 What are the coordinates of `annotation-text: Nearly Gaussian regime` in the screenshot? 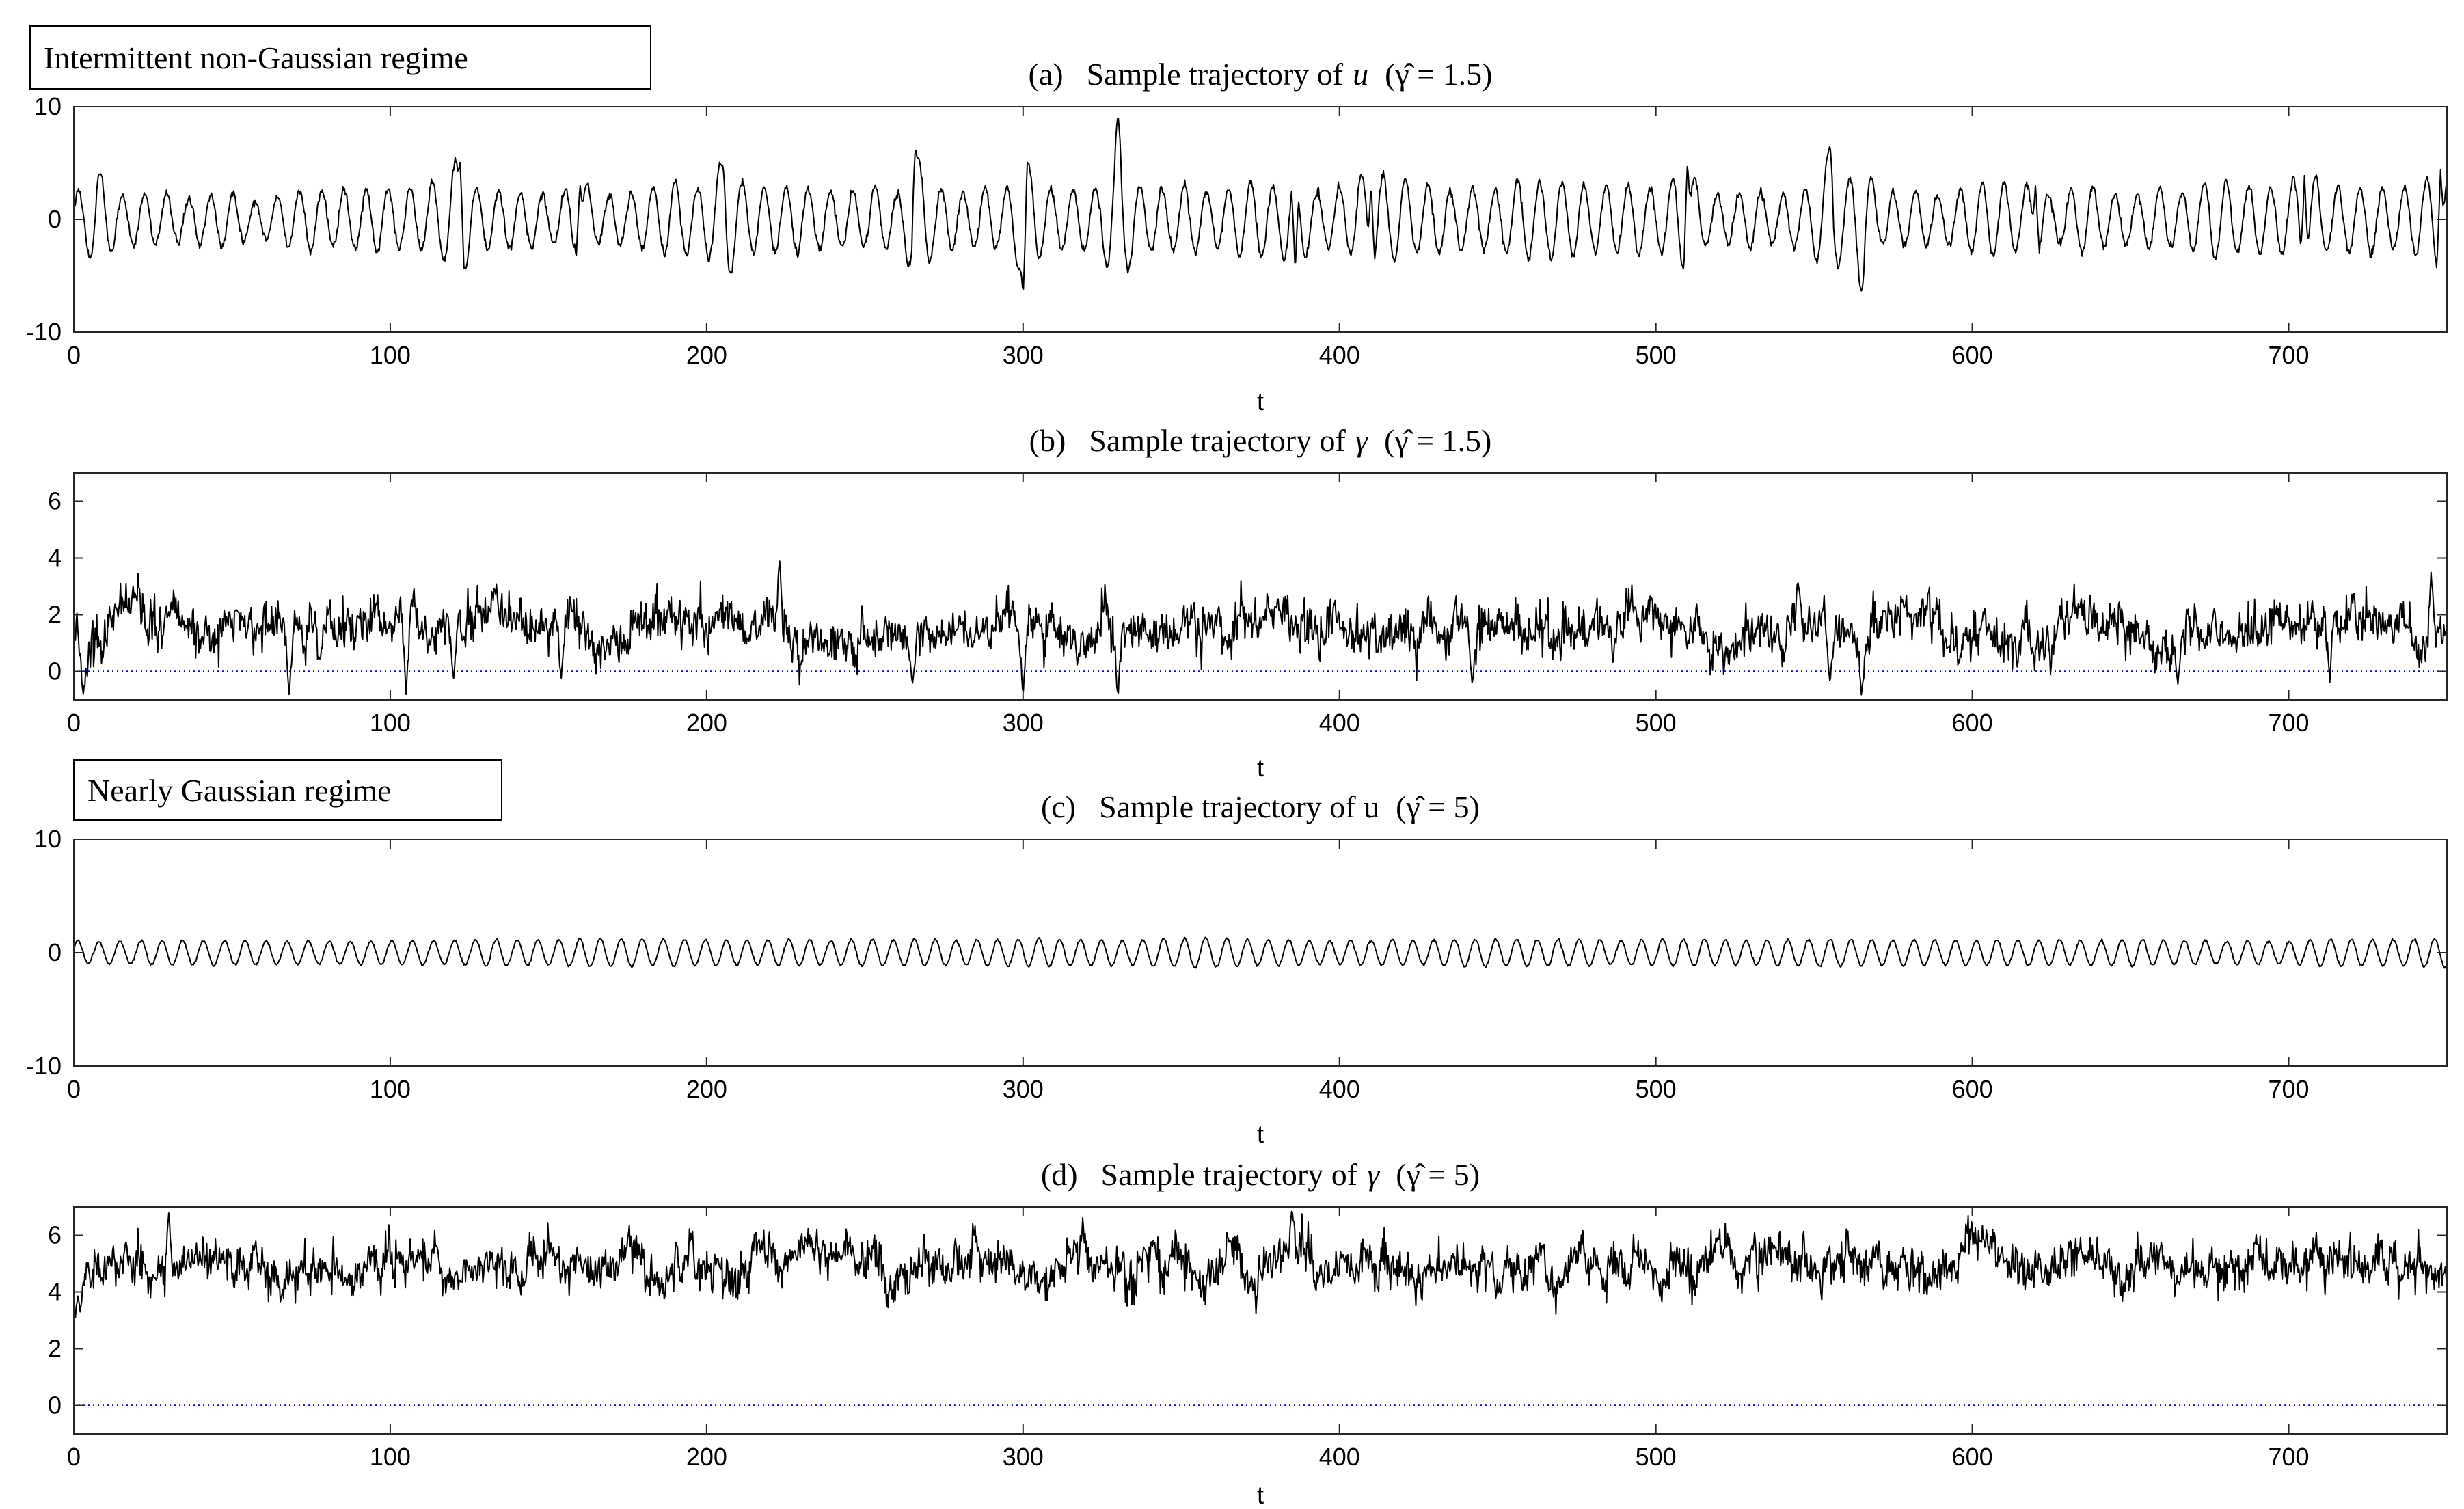 It's located at (239, 790).